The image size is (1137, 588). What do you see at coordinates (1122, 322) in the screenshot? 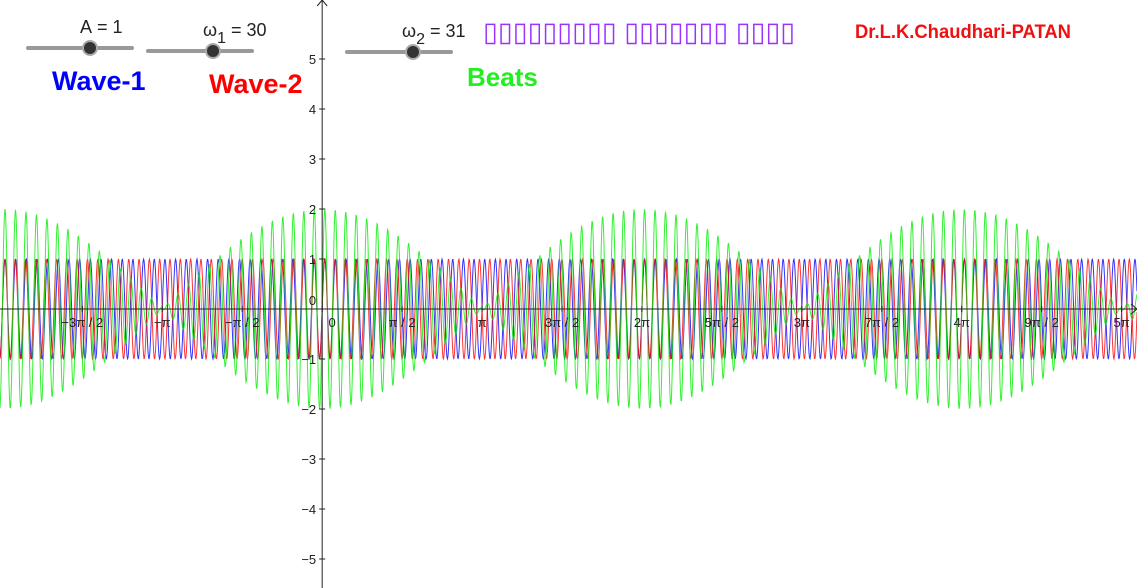
I see `x-tick-label: 5π` at bounding box center [1122, 322].